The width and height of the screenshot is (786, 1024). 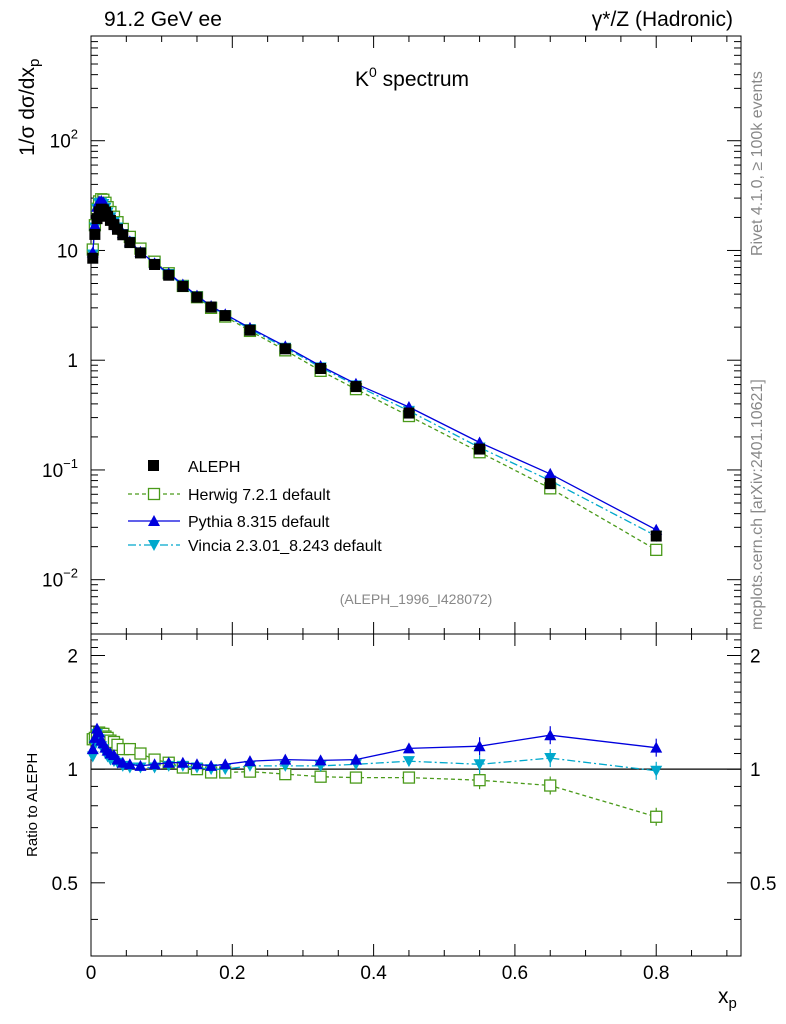 I want to click on title-superscript: 0, so click(x=373, y=72).